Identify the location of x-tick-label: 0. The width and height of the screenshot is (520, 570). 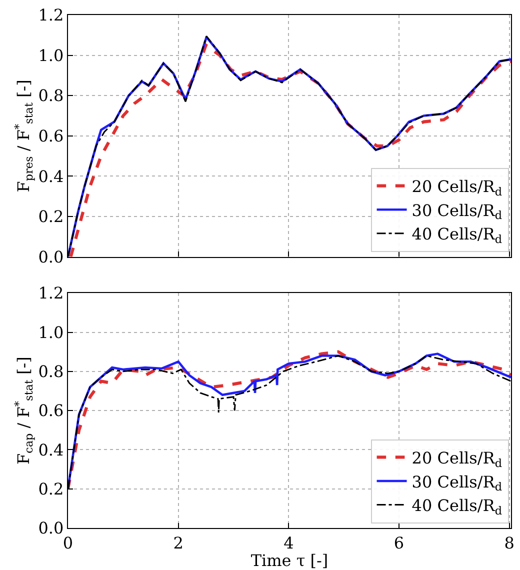
(68, 542).